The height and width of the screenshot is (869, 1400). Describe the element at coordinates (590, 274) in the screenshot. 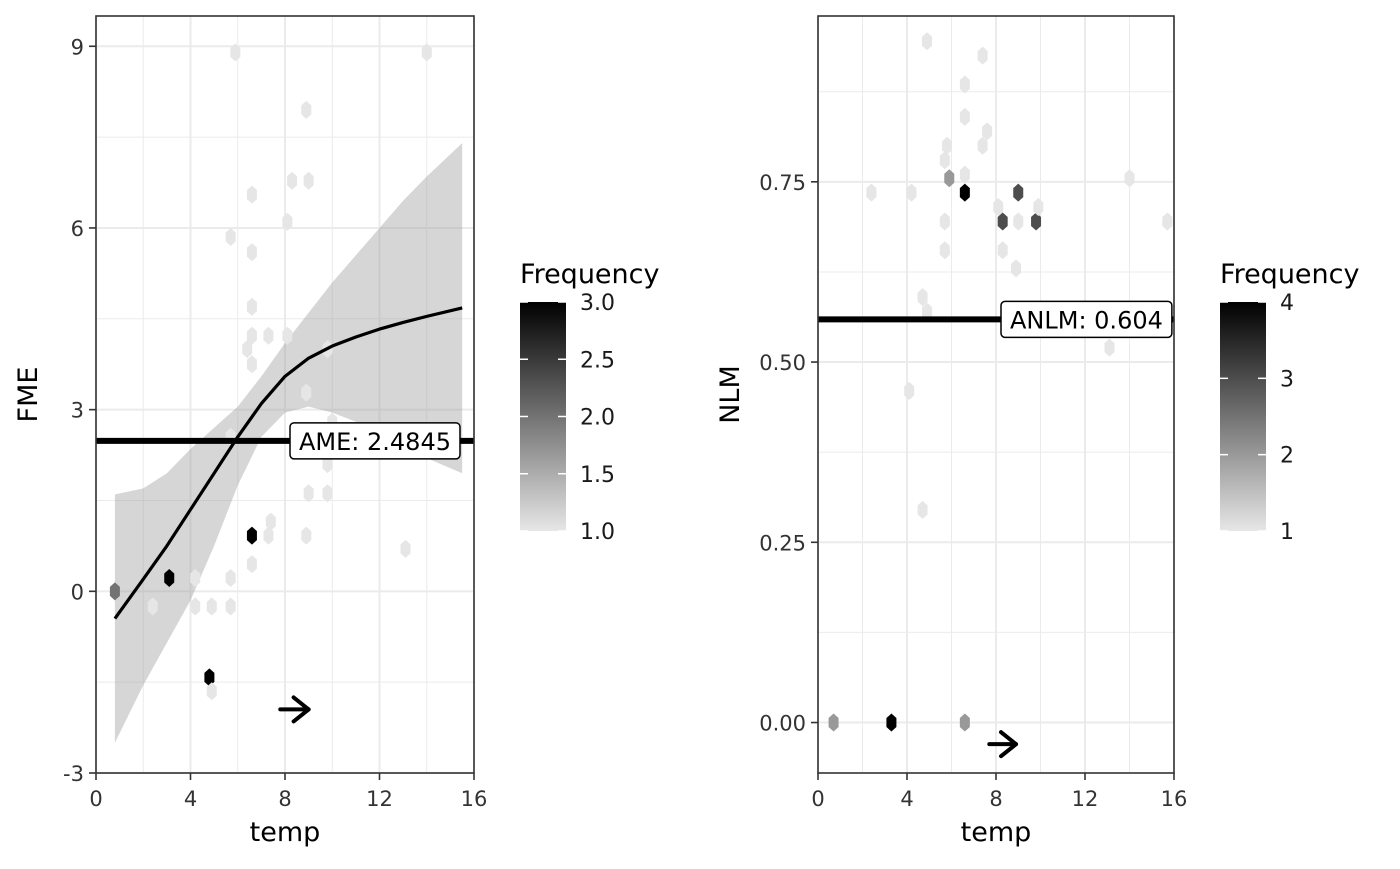

I see `fme-legend-title: Frequency` at that location.